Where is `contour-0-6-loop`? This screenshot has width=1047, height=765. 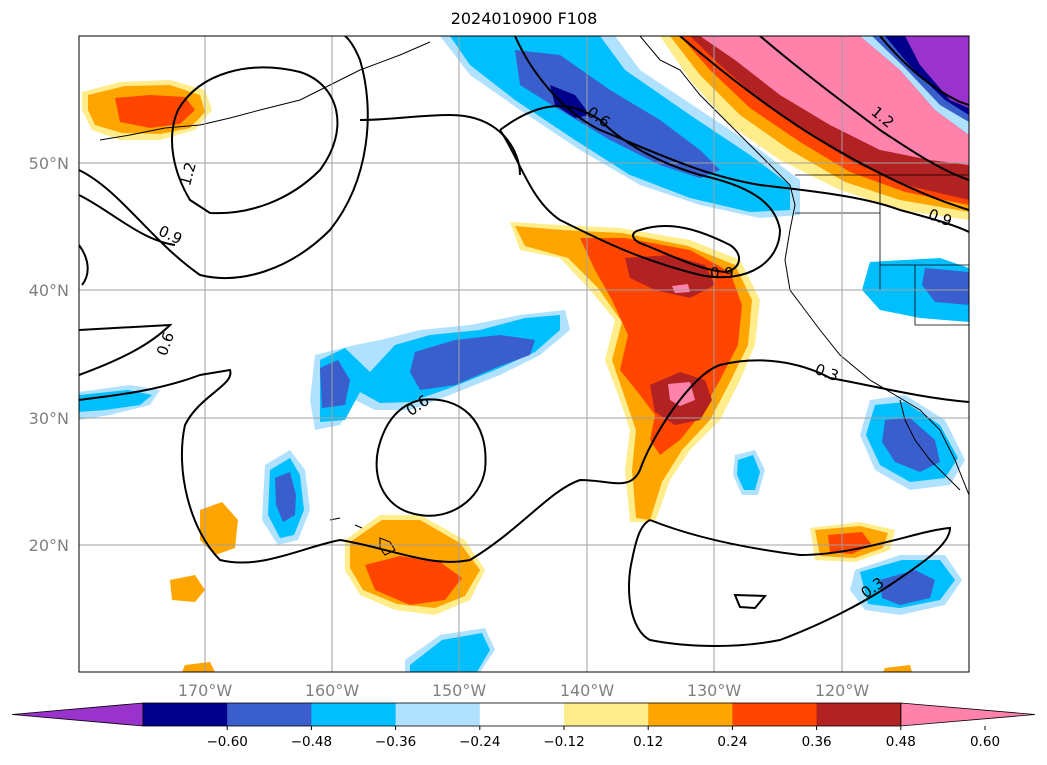 contour-0-6-loop is located at coordinates (431, 457).